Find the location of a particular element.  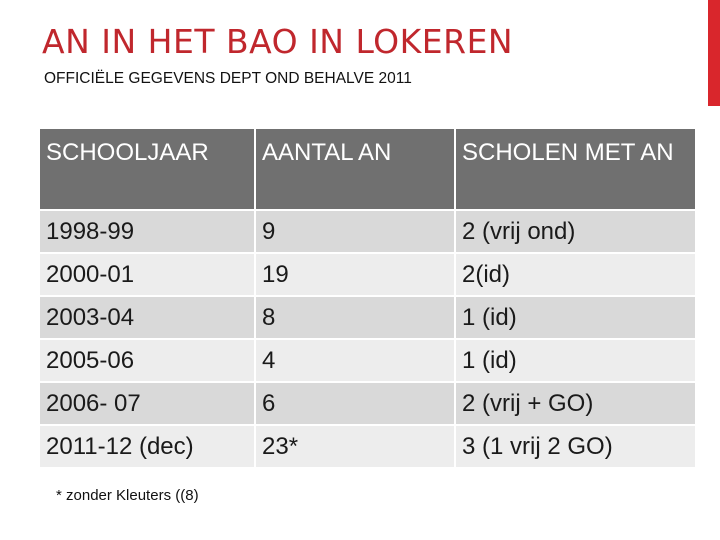

cell-scholen: 2(id) is located at coordinates (575, 274).